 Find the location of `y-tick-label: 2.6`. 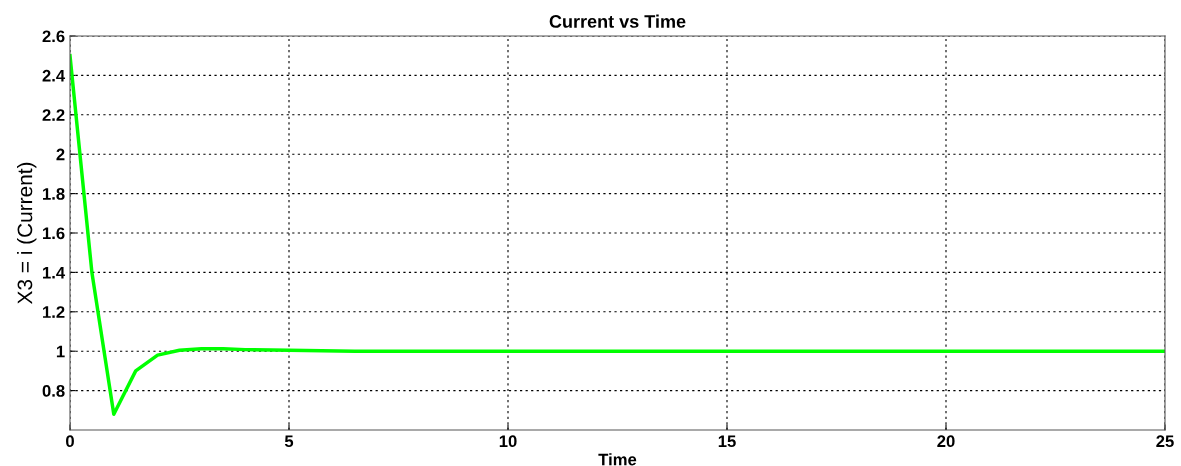

y-tick-label: 2.6 is located at coordinates (53, 36).